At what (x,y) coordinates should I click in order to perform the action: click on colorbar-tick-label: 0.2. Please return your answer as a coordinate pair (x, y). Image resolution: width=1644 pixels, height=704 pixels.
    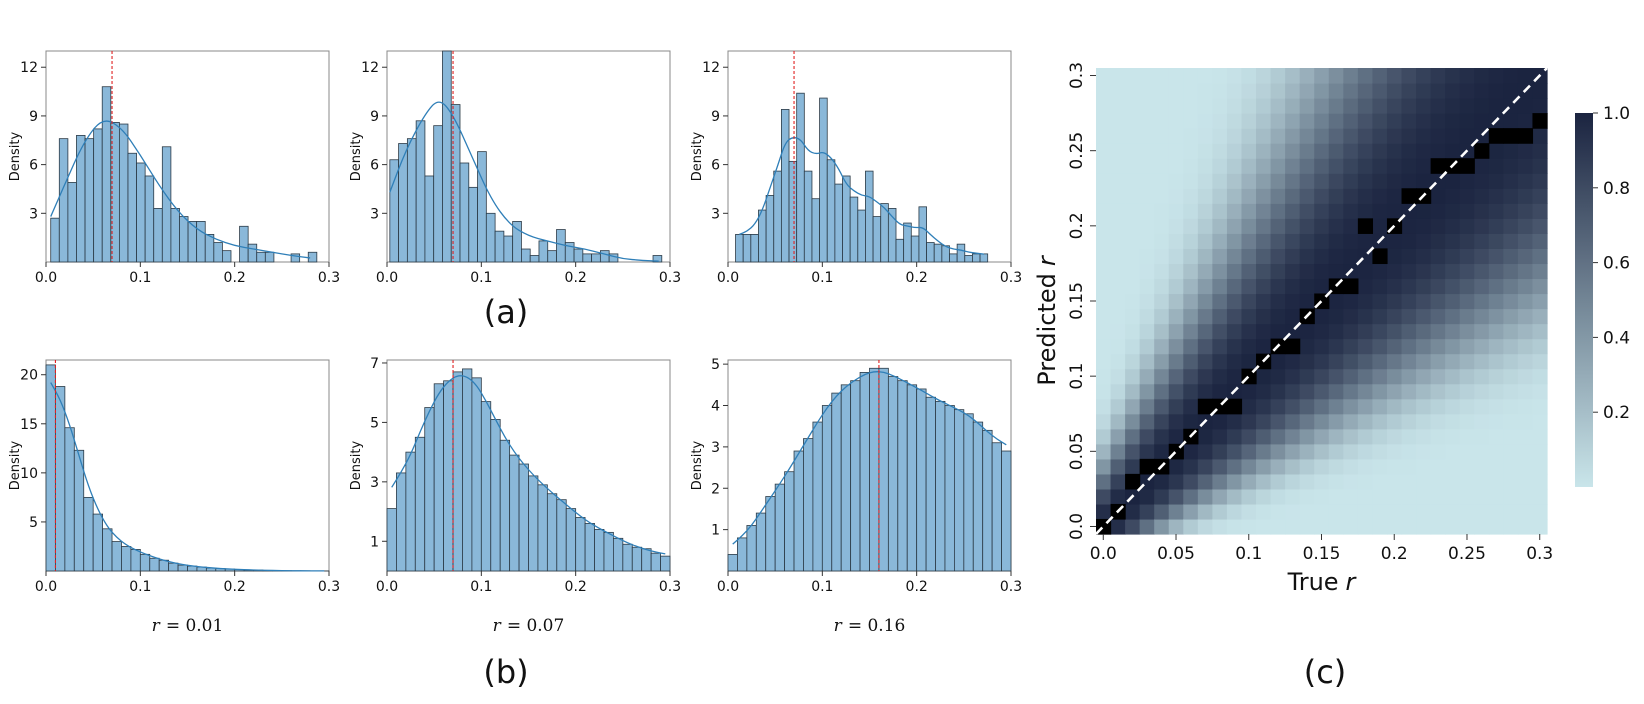
    Looking at the image, I should click on (1616, 413).